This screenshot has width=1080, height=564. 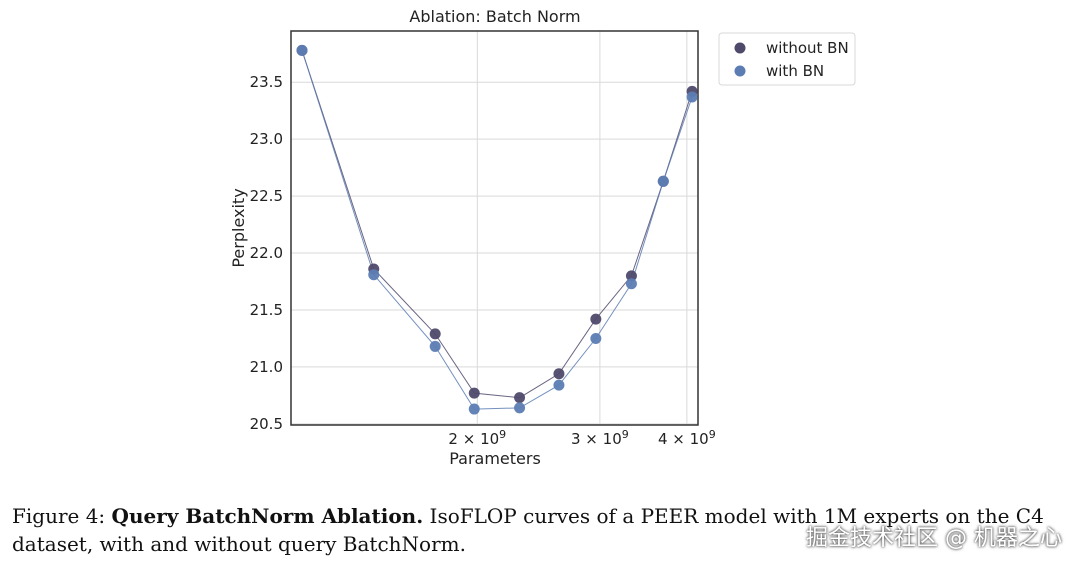 What do you see at coordinates (266, 253) in the screenshot?
I see `y-tick-label: 22.0` at bounding box center [266, 253].